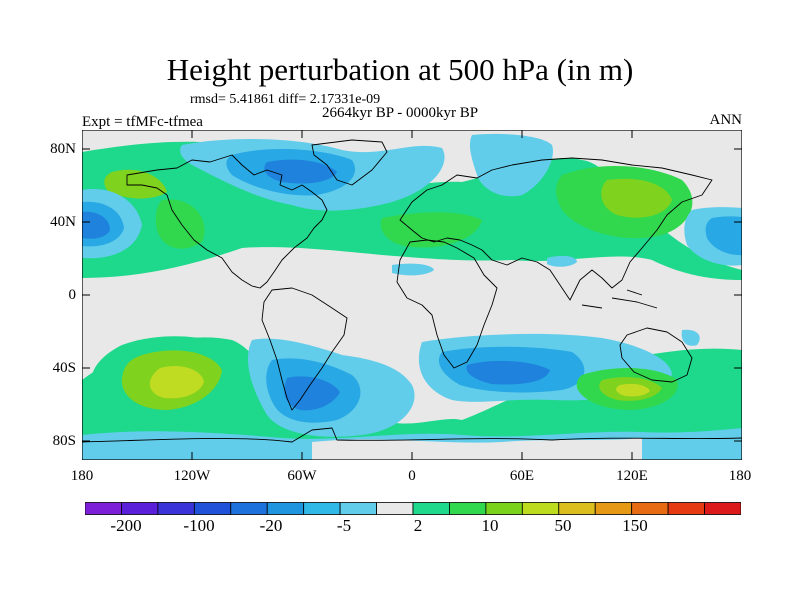 This screenshot has width=800, height=600. Describe the element at coordinates (400, 69) in the screenshot. I see `plot-title: Height perturbation at 500 hPa (in m)` at that location.